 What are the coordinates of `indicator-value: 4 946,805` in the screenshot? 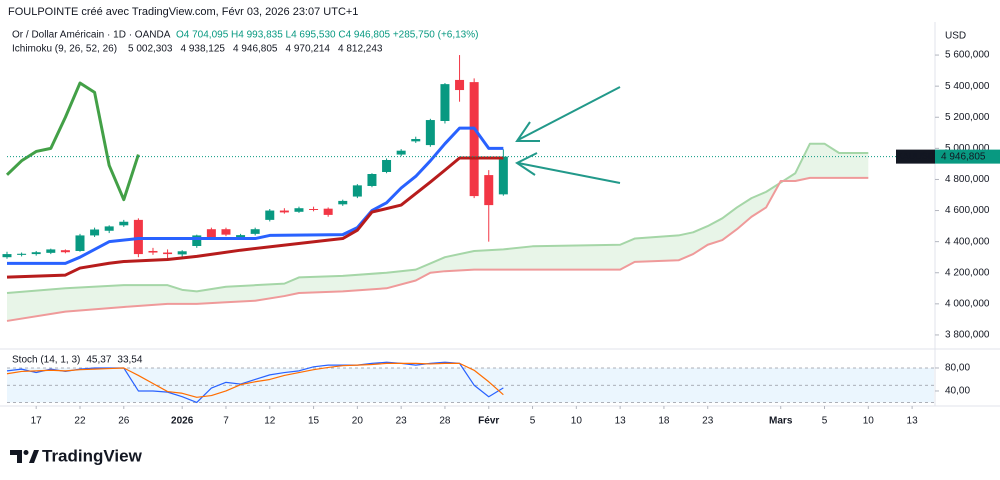 It's located at (255, 49).